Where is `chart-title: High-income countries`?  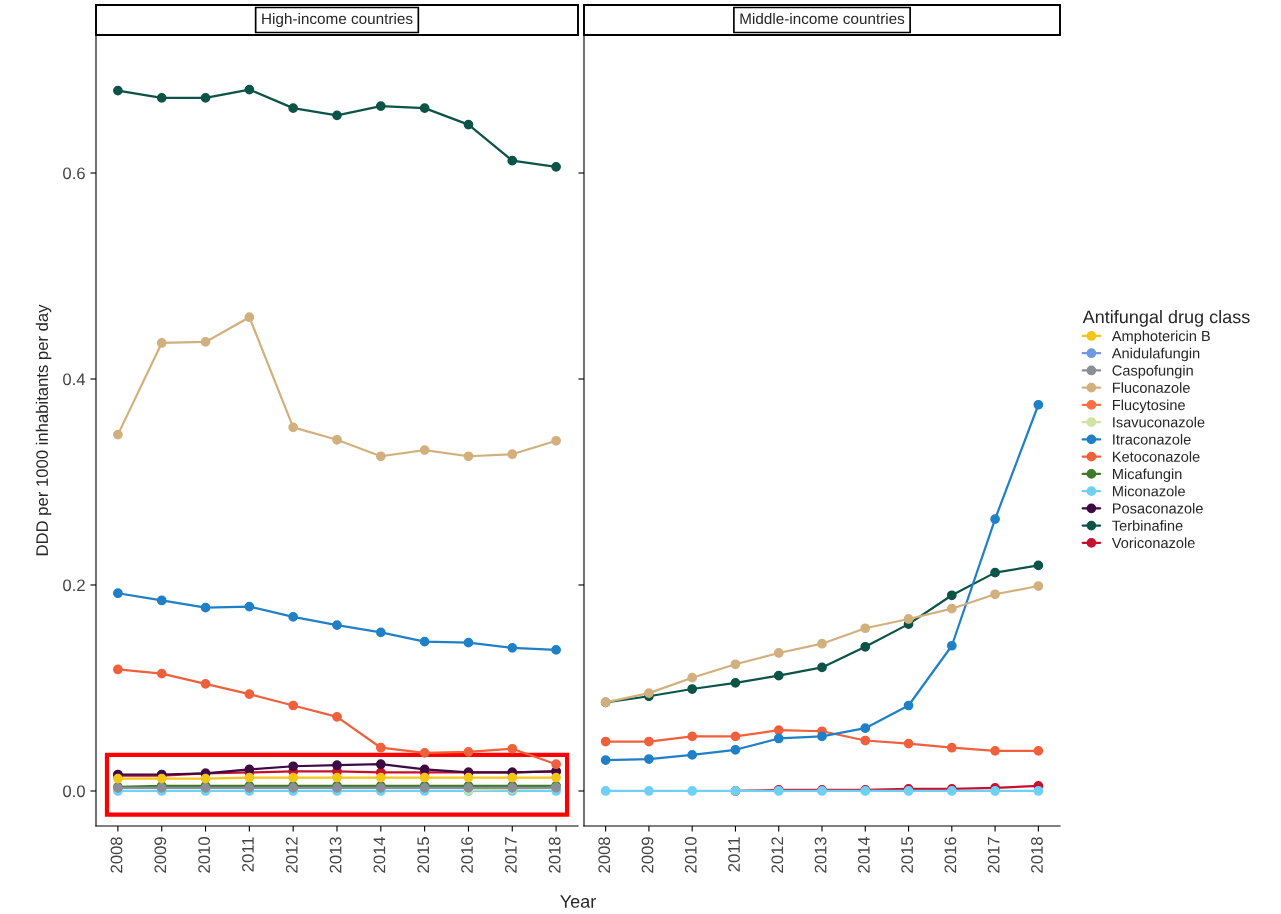 chart-title: High-income countries is located at coordinates (337, 20).